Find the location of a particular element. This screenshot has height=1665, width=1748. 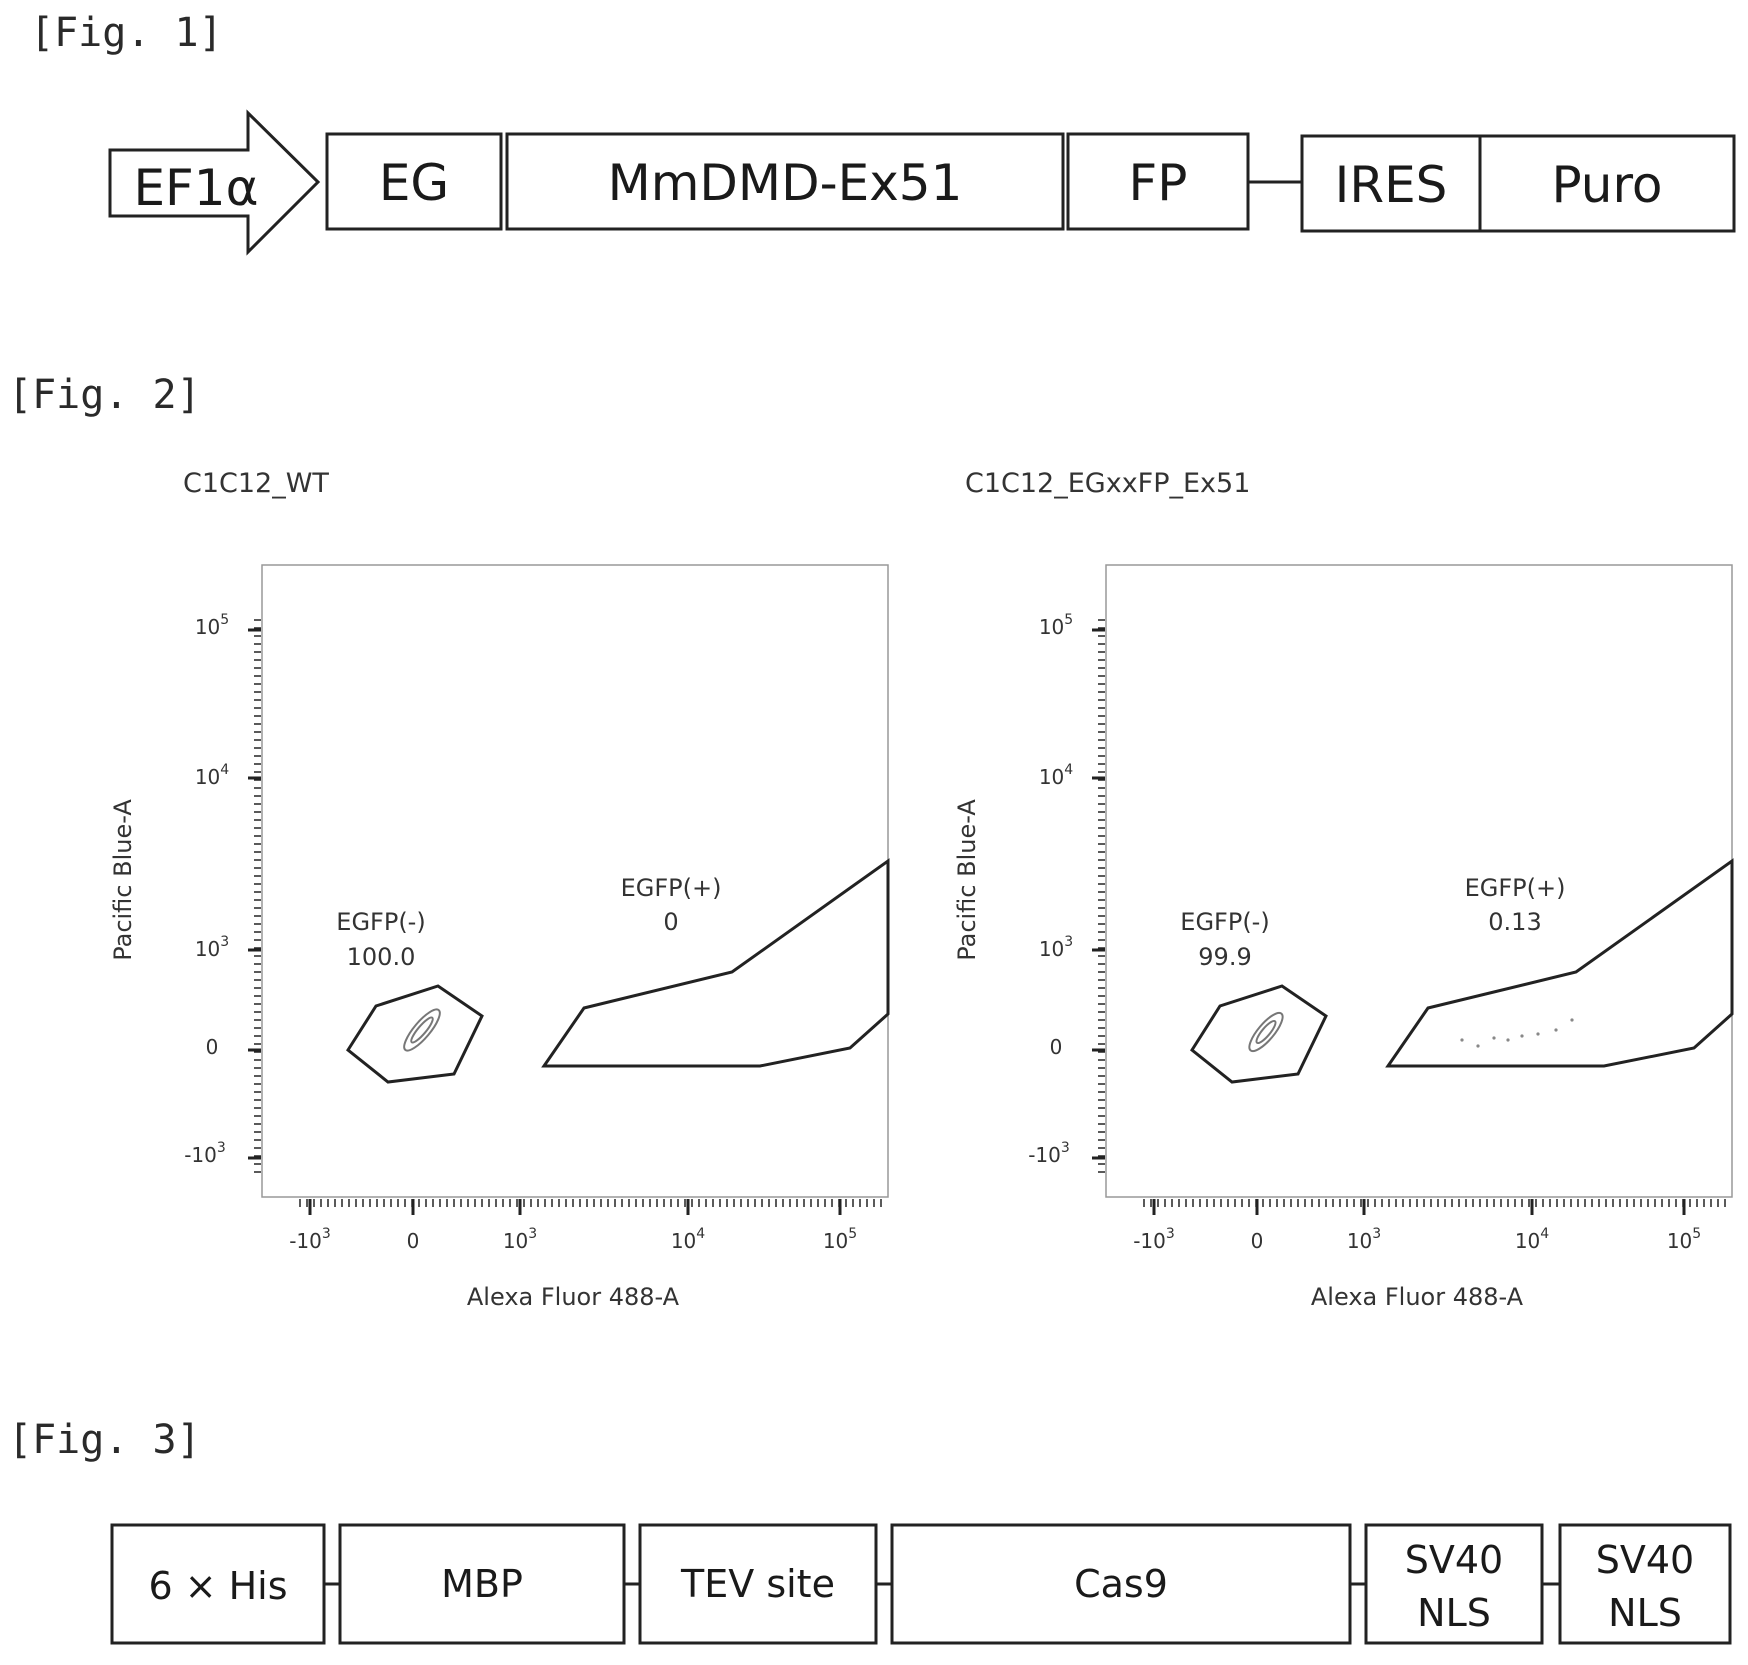

gate-positive-value: 0.13 is located at coordinates (1514, 922).